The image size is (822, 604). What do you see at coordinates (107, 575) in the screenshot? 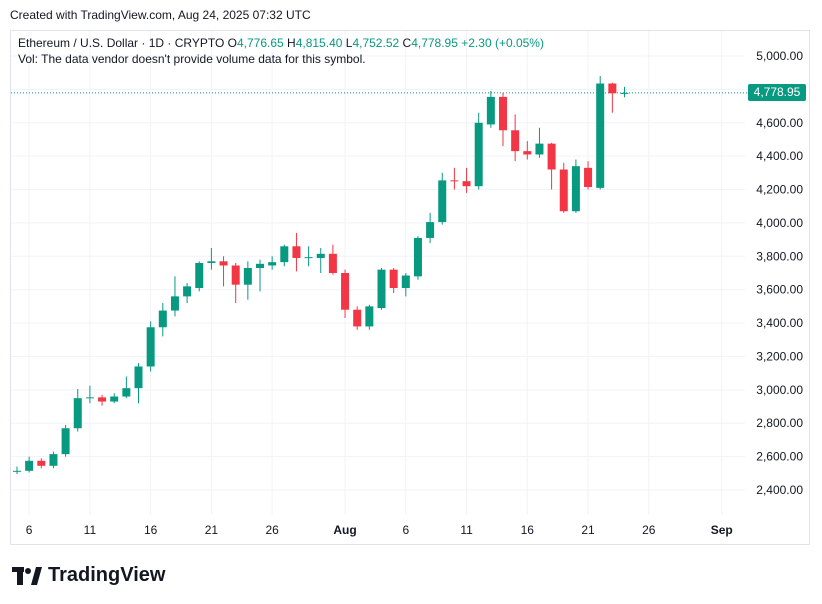
I see `brand-name: TradingView` at bounding box center [107, 575].